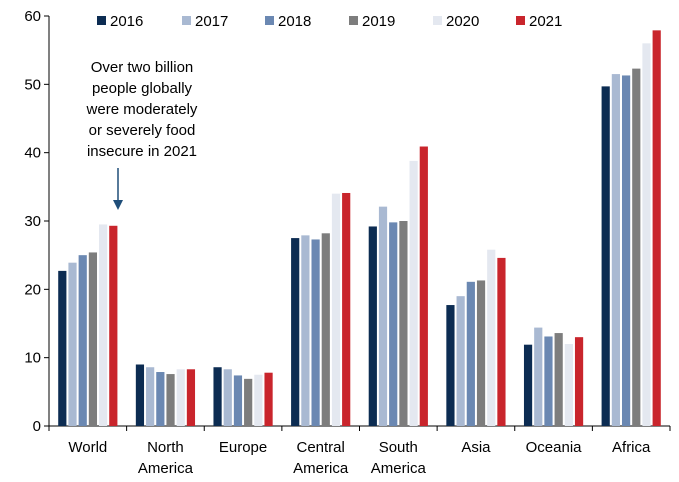 The image size is (679, 482). What do you see at coordinates (321, 458) in the screenshot?
I see `x-category-label: Central America` at bounding box center [321, 458].